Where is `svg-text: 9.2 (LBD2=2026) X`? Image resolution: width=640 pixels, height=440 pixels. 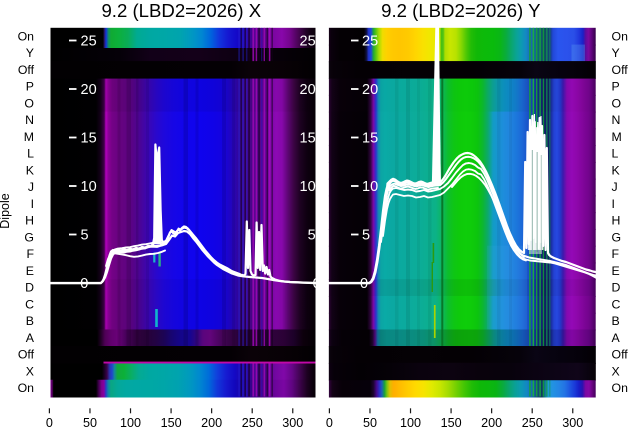 svg-text: 9.2 (LBD2=2026) X is located at coordinates (181, 10).